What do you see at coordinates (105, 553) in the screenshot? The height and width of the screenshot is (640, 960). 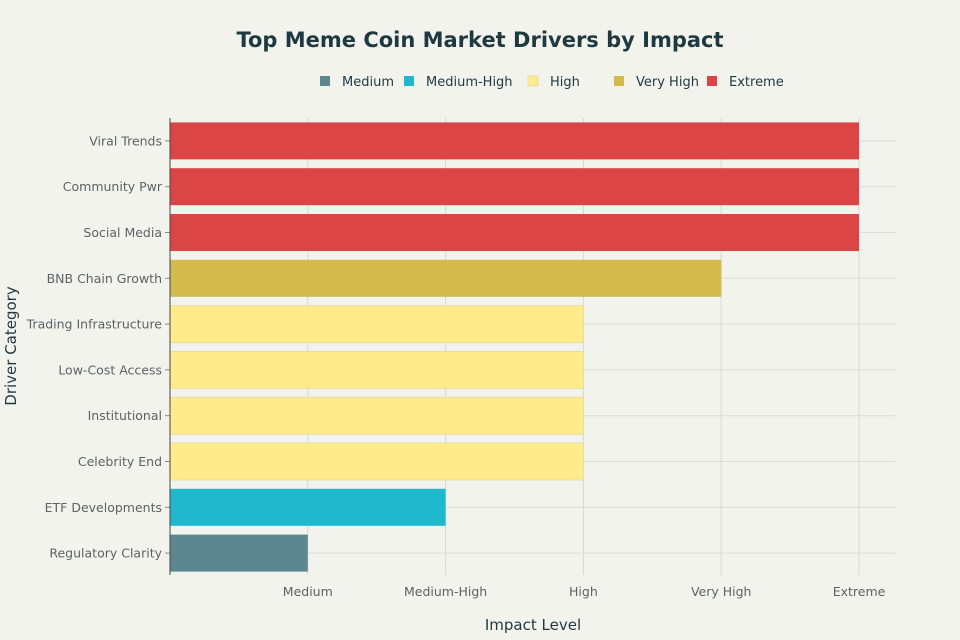 I see `y-tick-label: Regulatory Clarity` at bounding box center [105, 553].